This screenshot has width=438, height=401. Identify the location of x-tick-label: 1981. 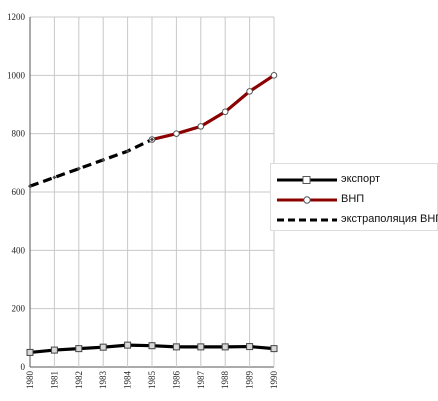
(54, 380).